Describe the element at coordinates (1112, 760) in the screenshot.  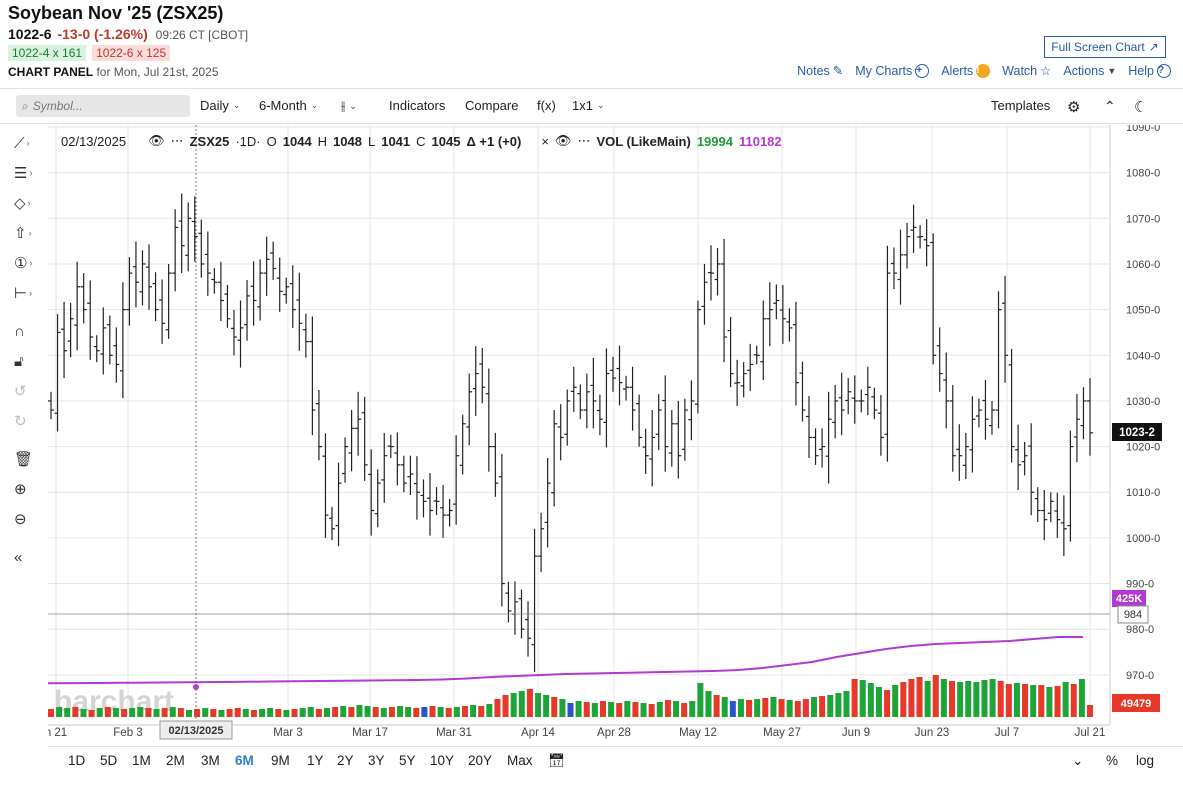
I see `percent-toggle: %` at that location.